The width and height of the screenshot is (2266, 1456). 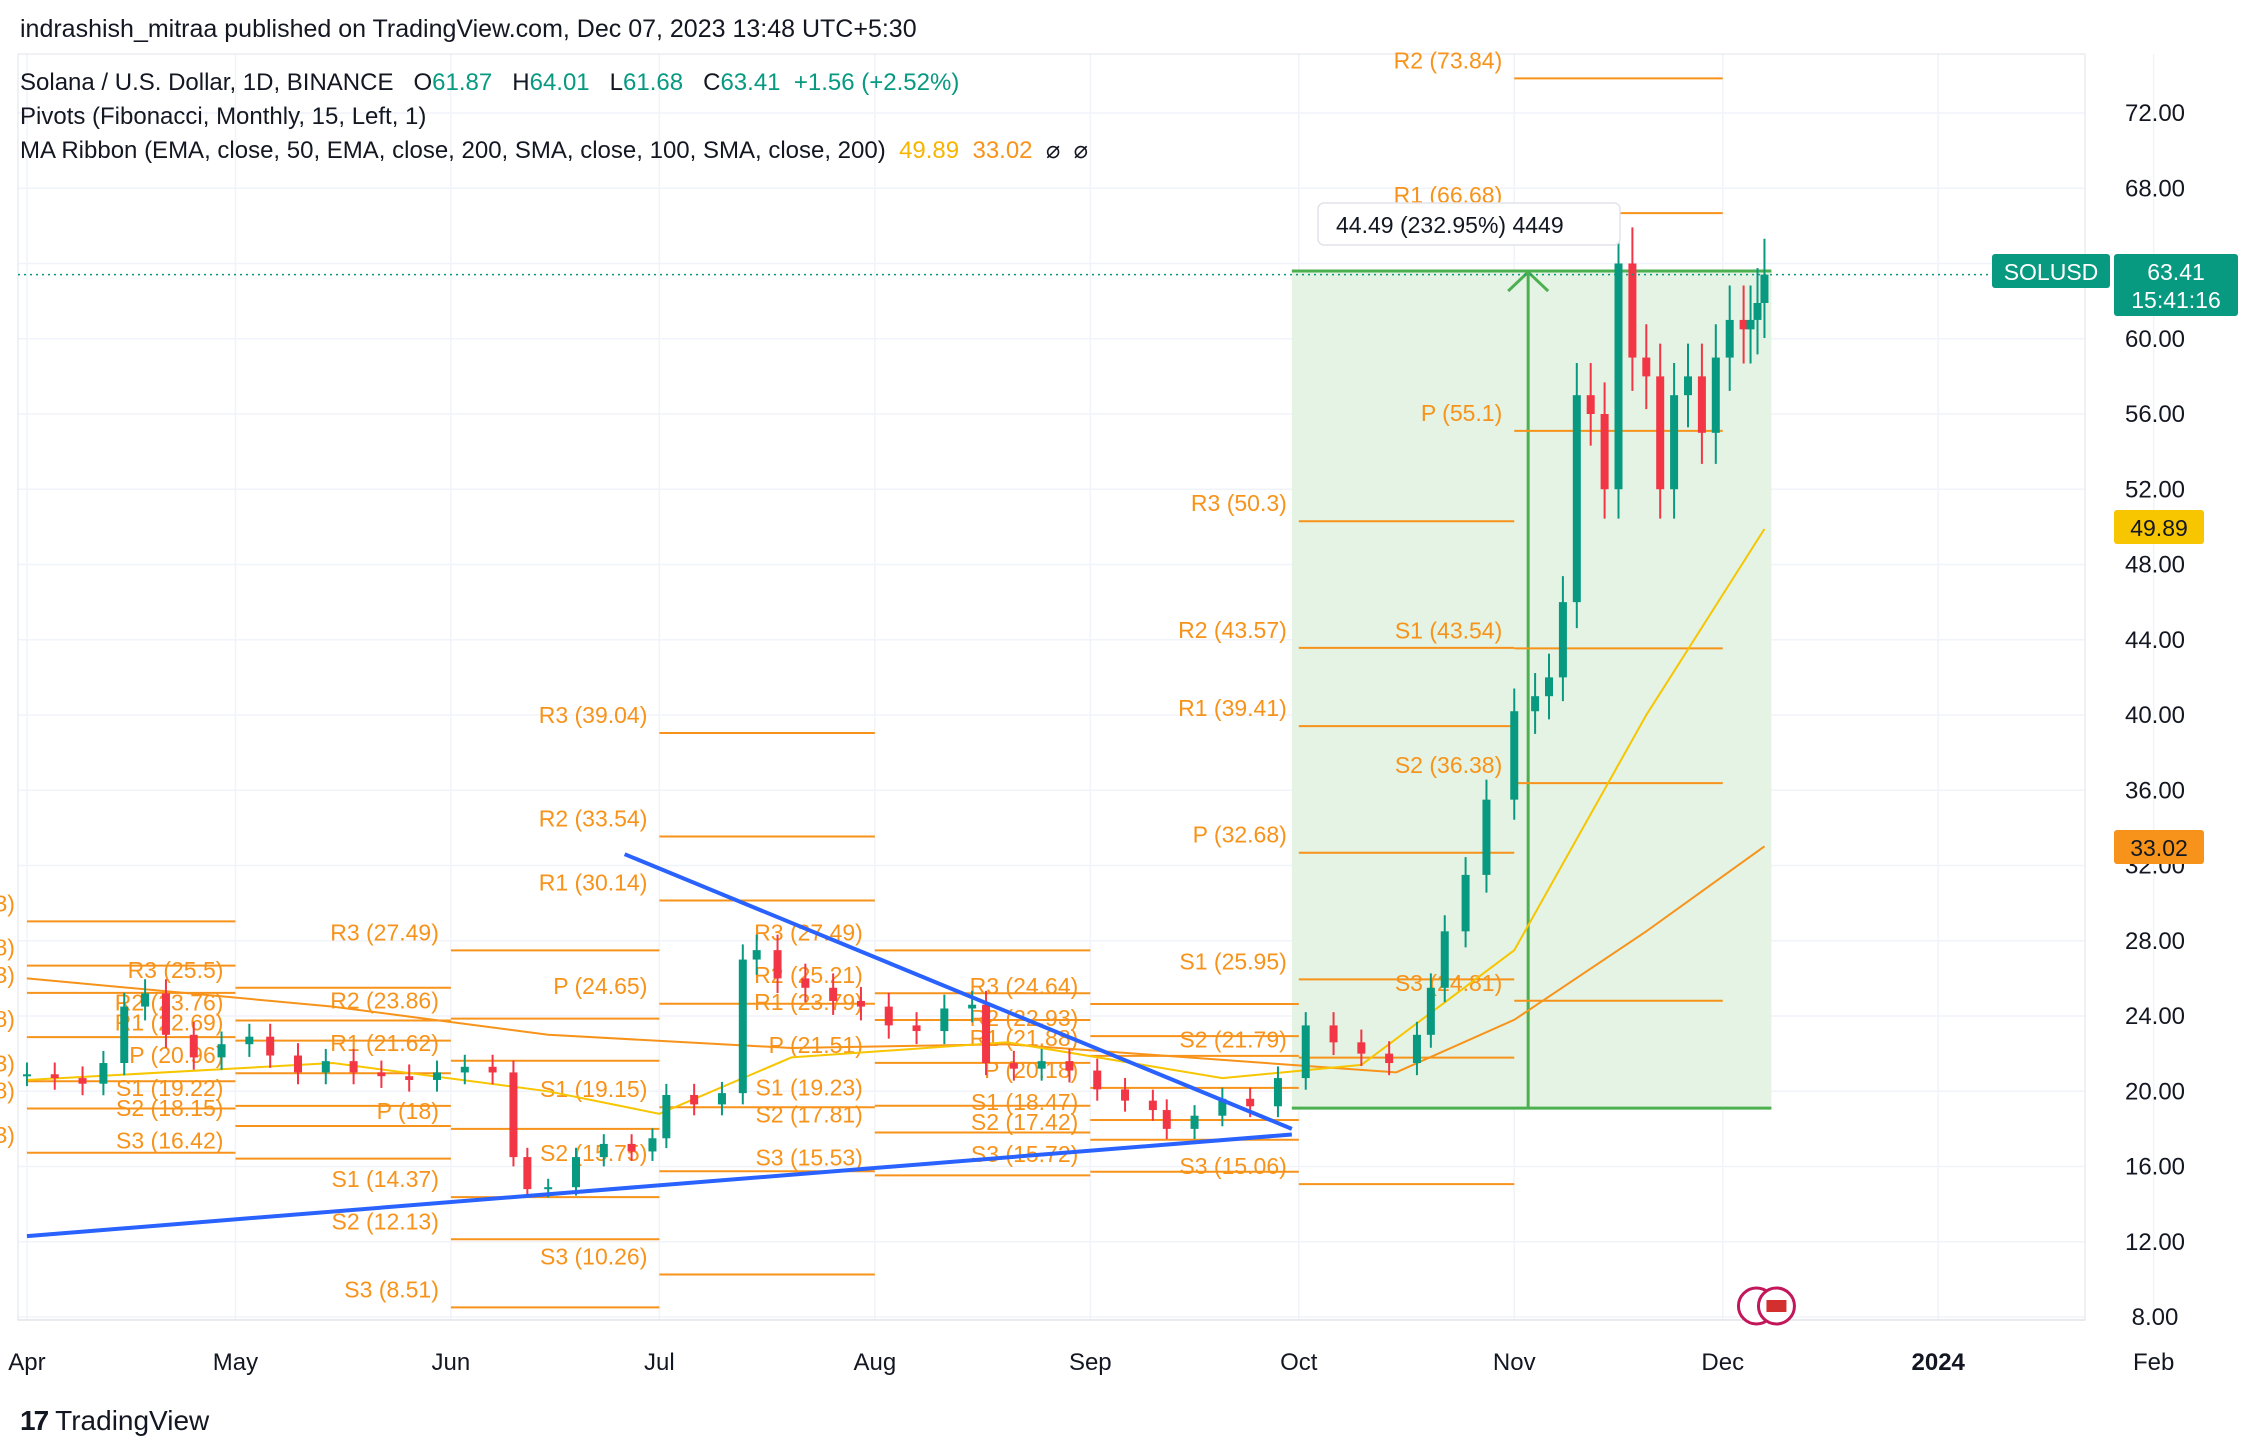 I want to click on symbol-title: Solana / U.S. Dollar, 1D, BINANCE, so click(x=207, y=82).